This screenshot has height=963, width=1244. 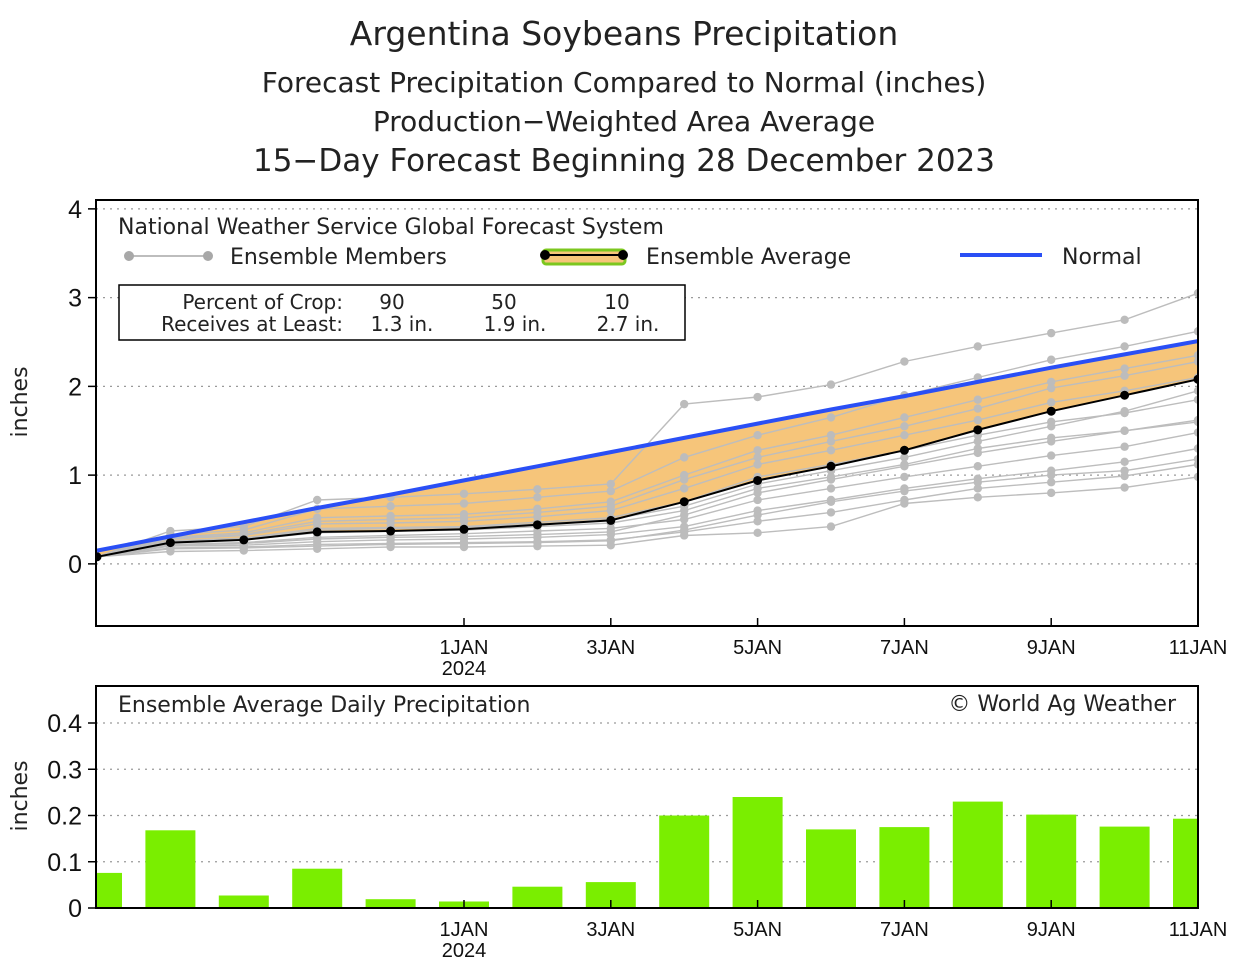 What do you see at coordinates (610, 930) in the screenshot?
I see `bottom-x-tick-label: 3JAN` at bounding box center [610, 930].